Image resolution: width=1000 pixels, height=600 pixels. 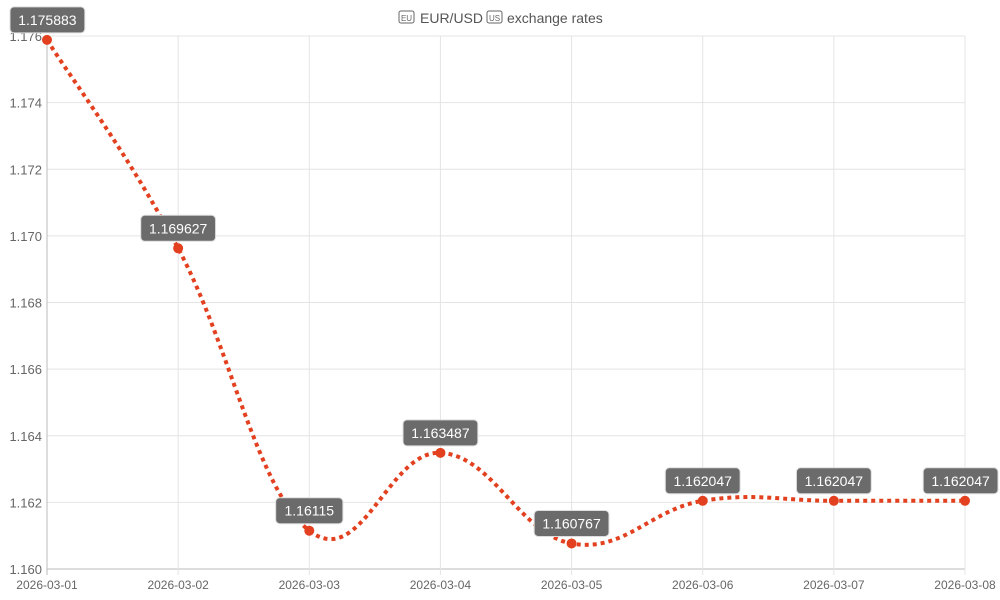 I want to click on data-label: 1.163487, so click(x=440, y=433).